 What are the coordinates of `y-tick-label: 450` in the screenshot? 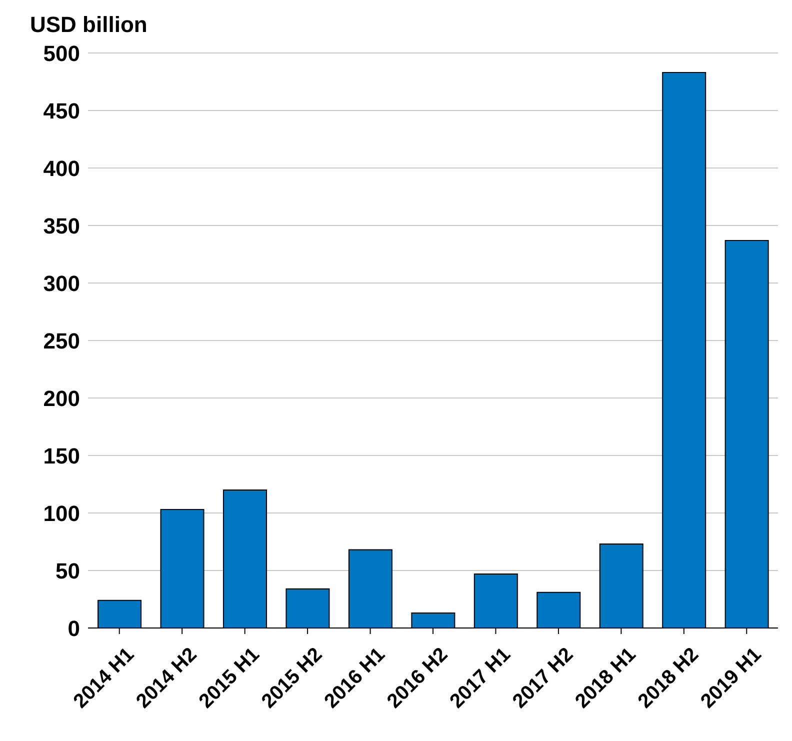 It's located at (61, 111).